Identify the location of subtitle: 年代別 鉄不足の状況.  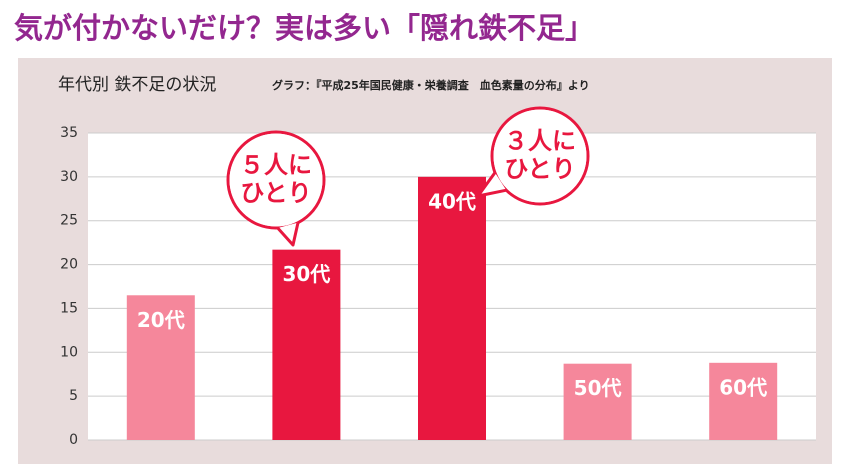
(137, 85).